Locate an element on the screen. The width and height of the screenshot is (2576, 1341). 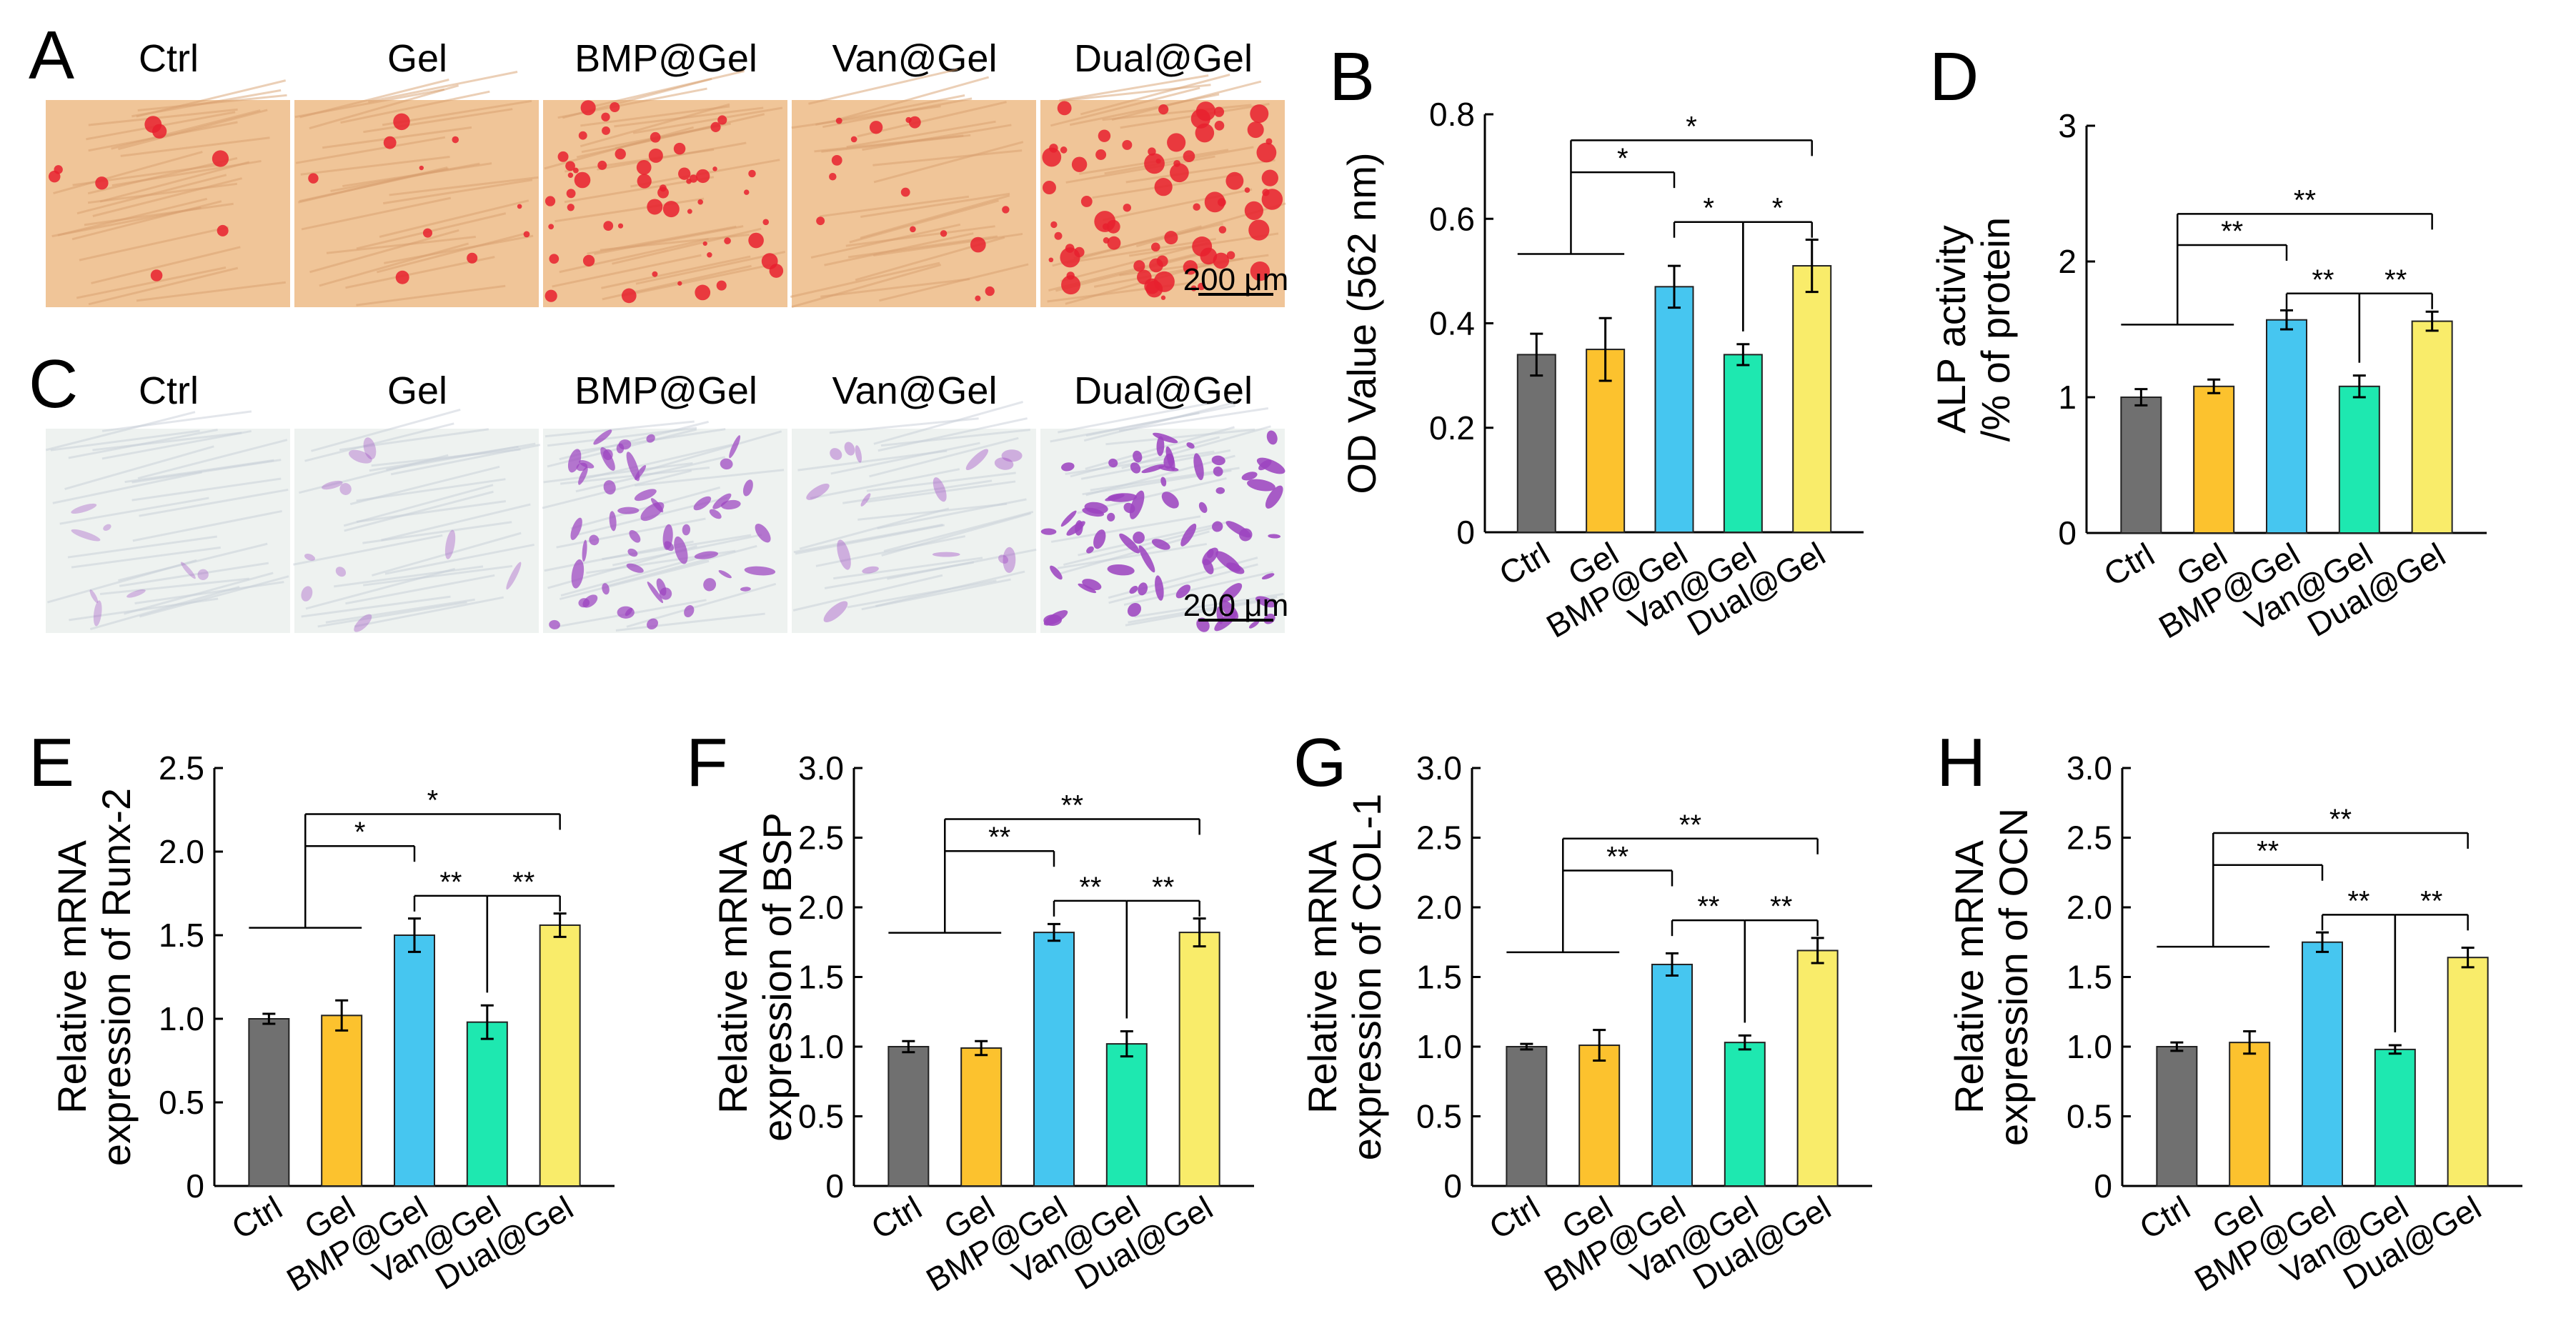
micrograph-label: Van@Gel is located at coordinates (915, 58).